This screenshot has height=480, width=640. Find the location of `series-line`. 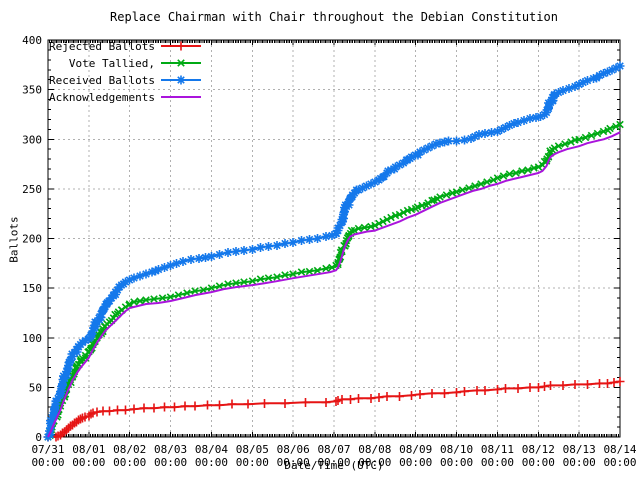

series-line is located at coordinates (334, 409).